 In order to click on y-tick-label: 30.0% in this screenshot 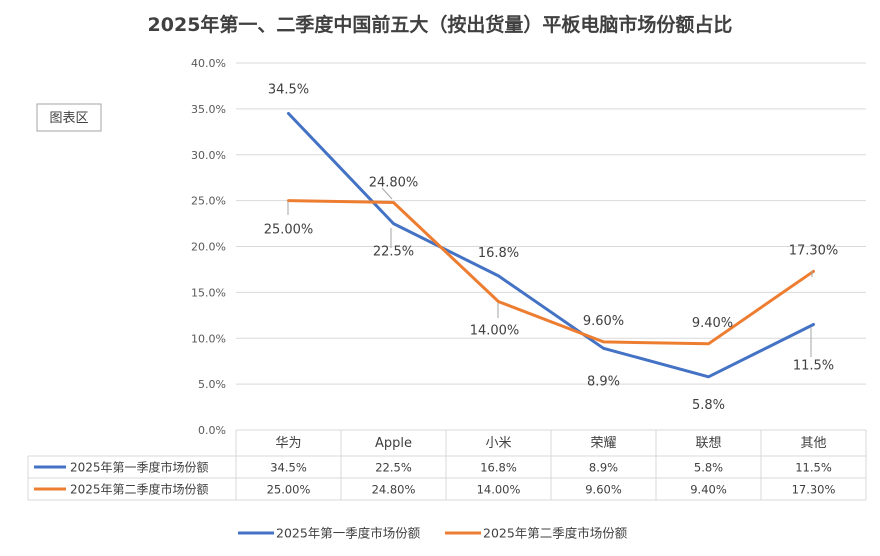, I will do `click(208, 155)`.